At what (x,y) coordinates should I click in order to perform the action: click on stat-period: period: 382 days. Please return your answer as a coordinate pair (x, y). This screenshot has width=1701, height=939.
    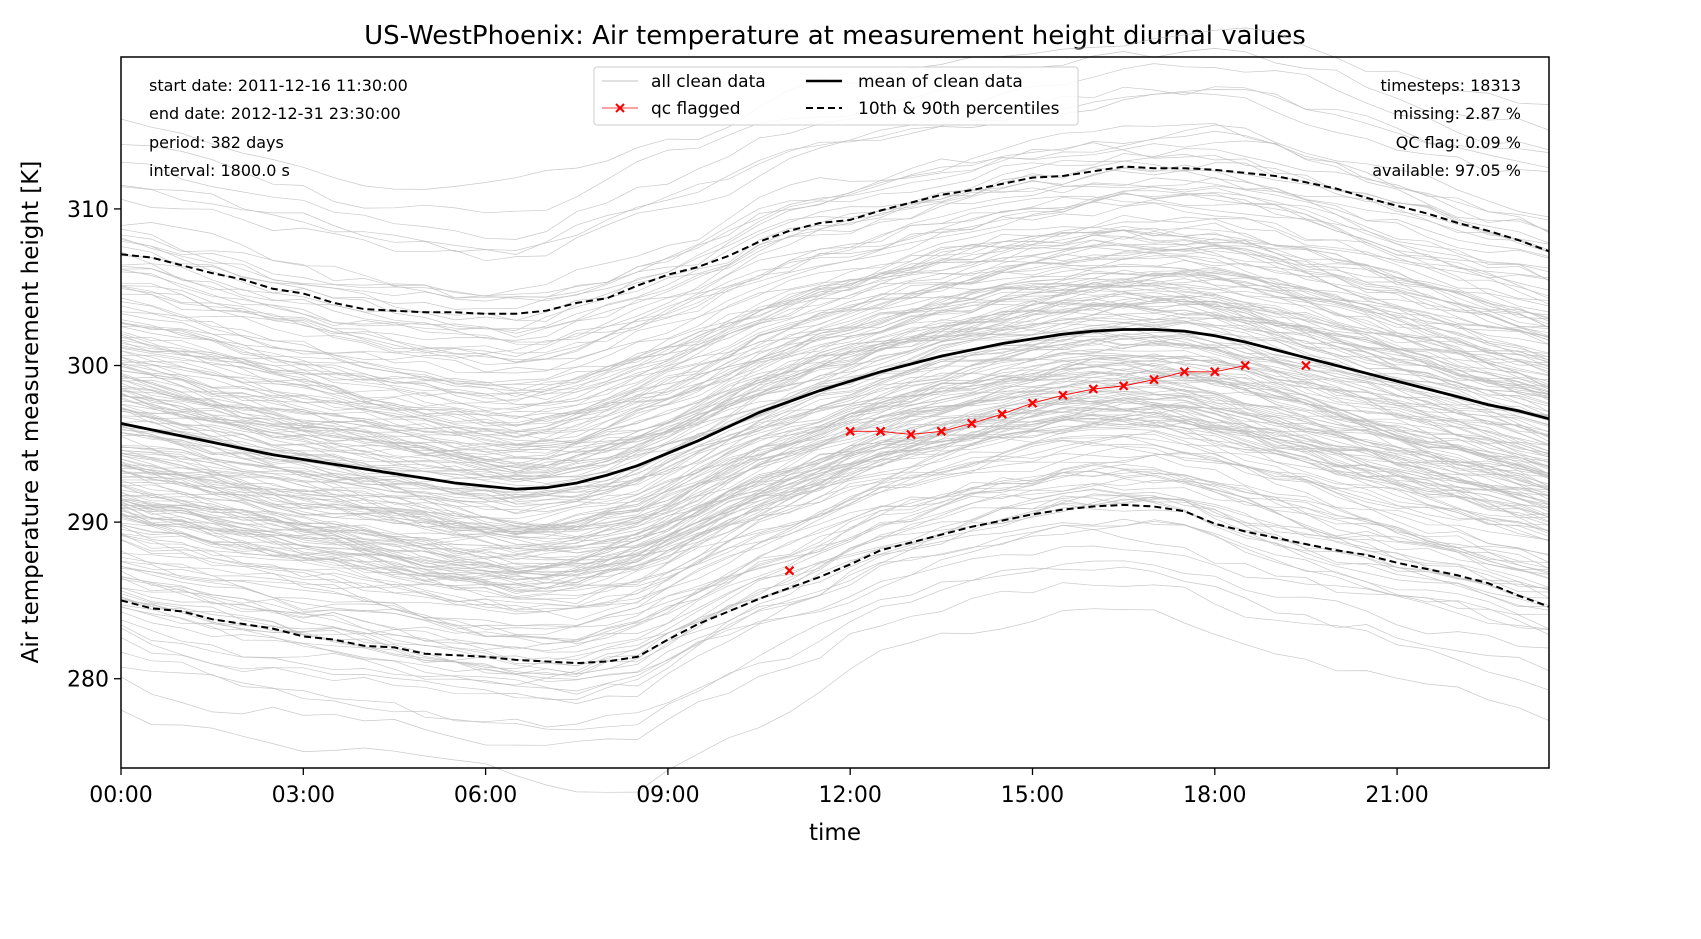
    Looking at the image, I should click on (216, 142).